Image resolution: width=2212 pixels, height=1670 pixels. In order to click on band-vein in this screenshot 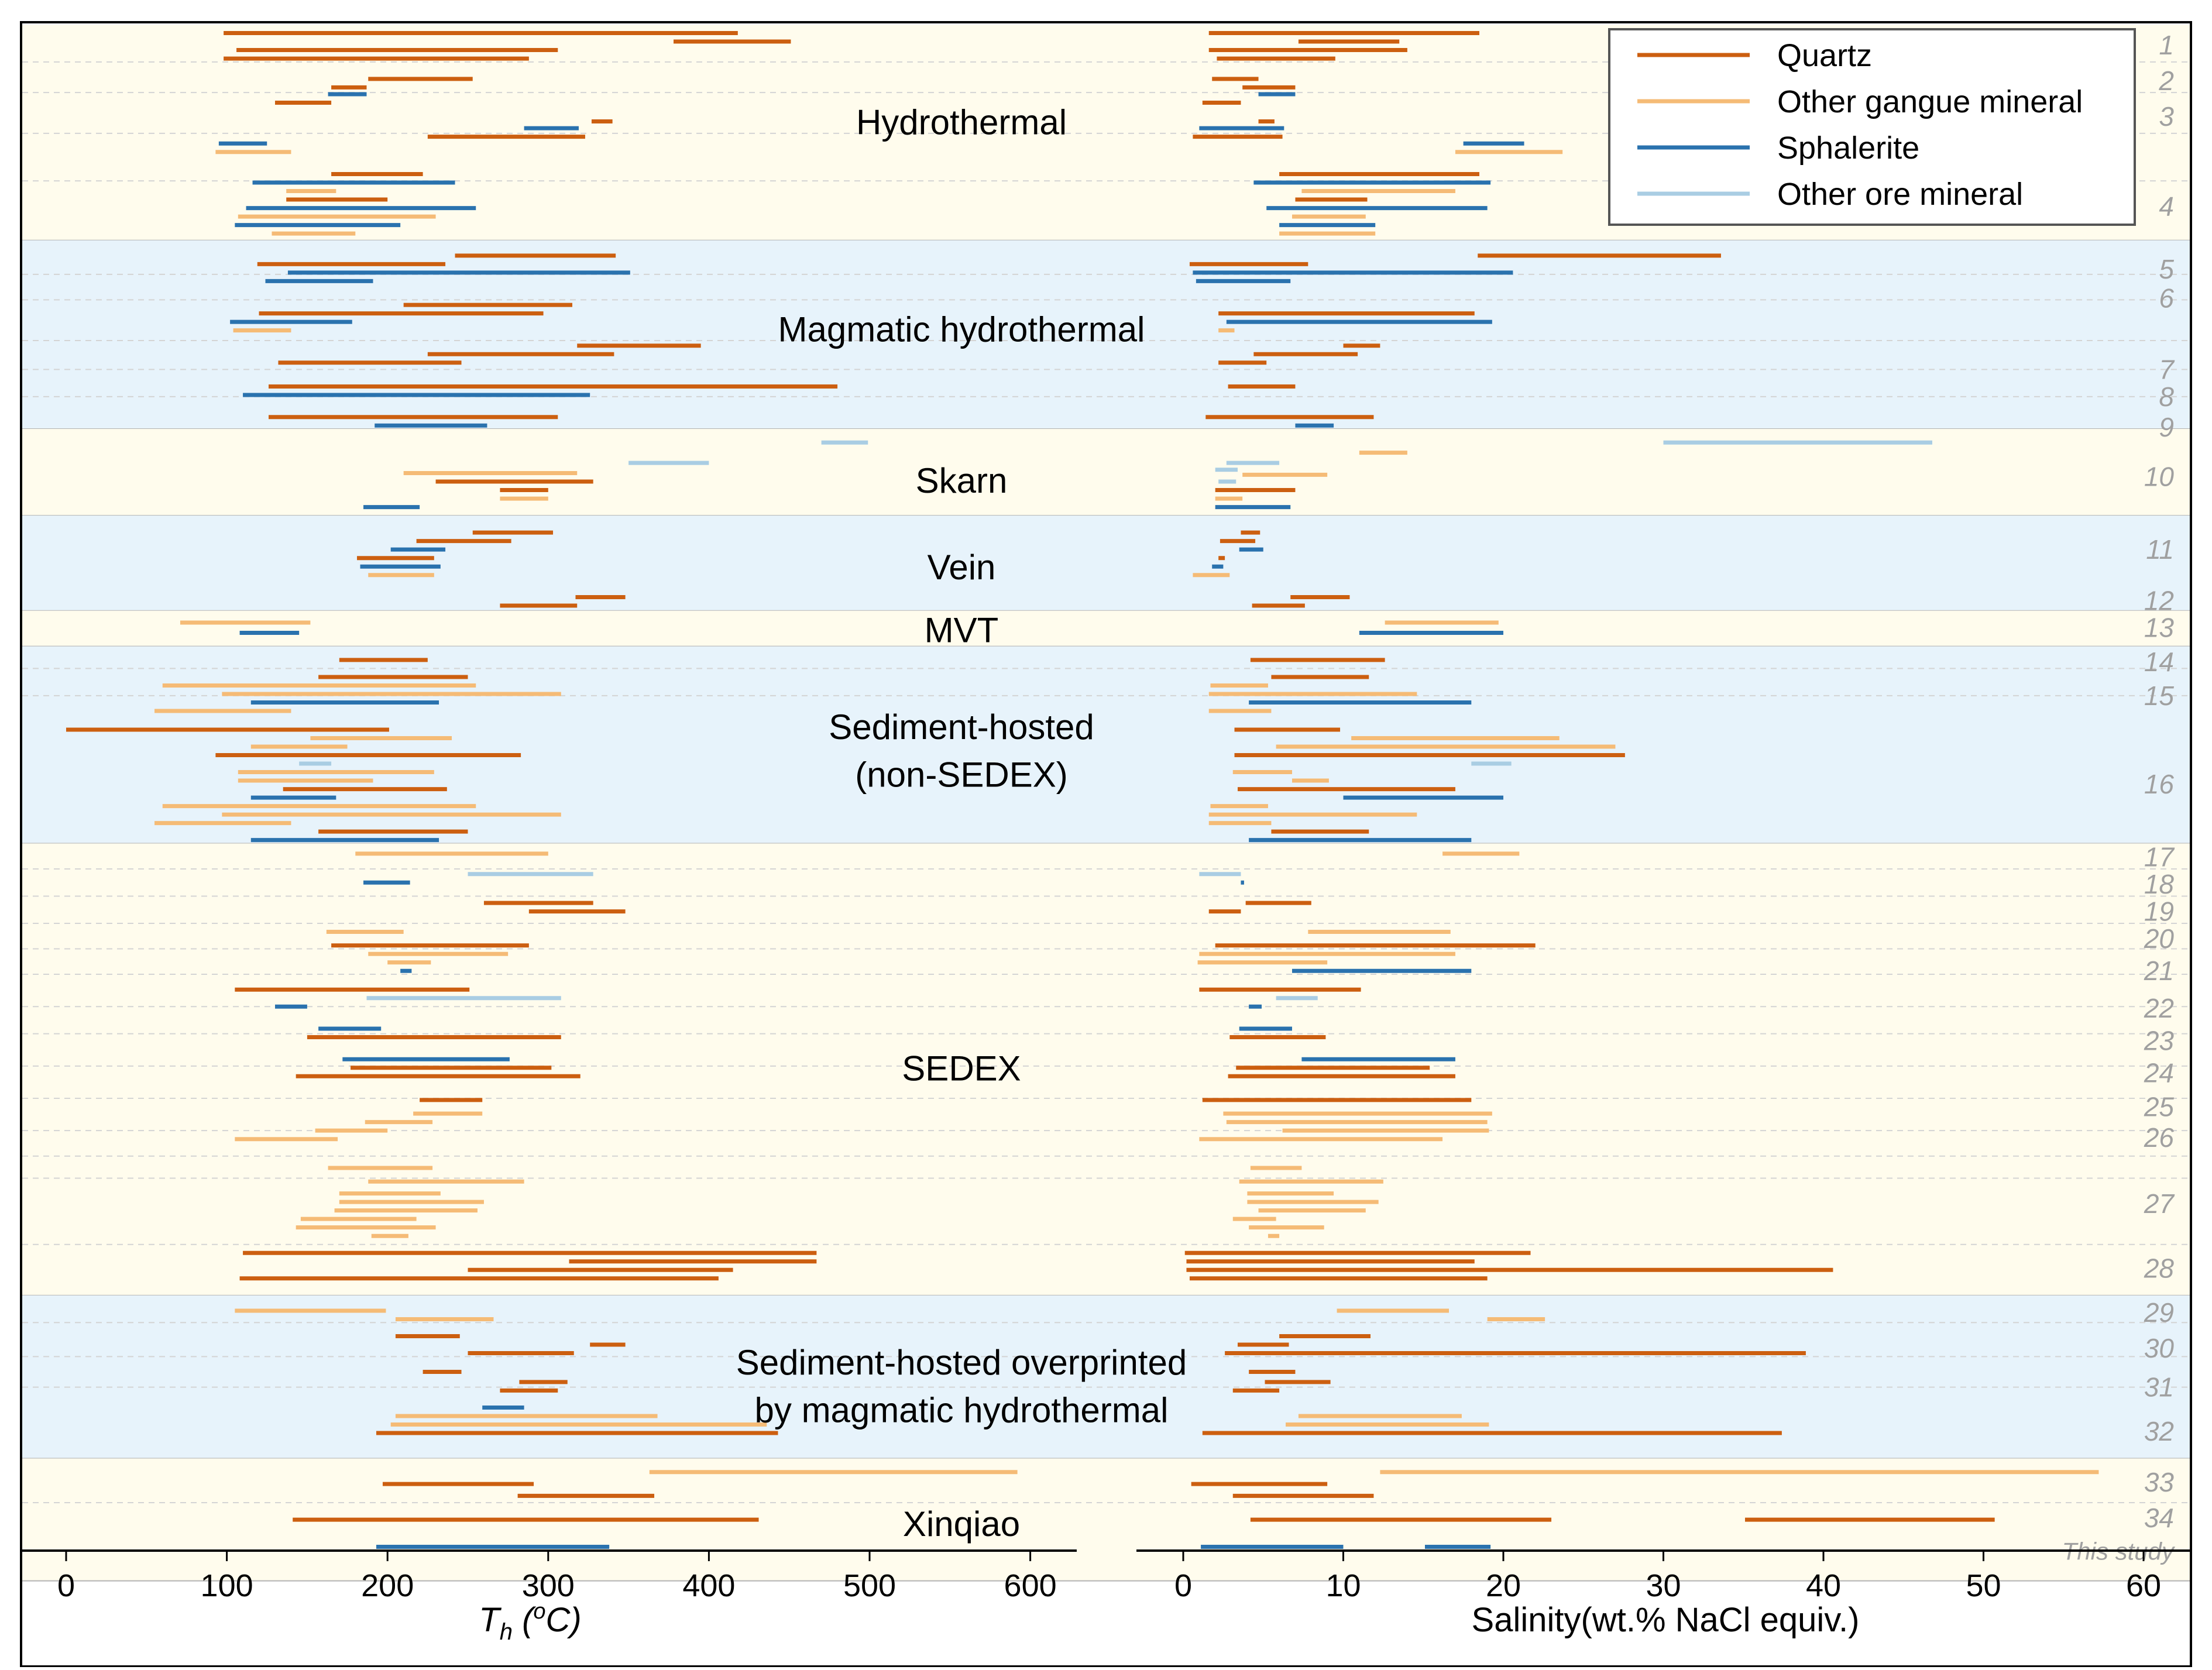, I will do `click(1106, 563)`.